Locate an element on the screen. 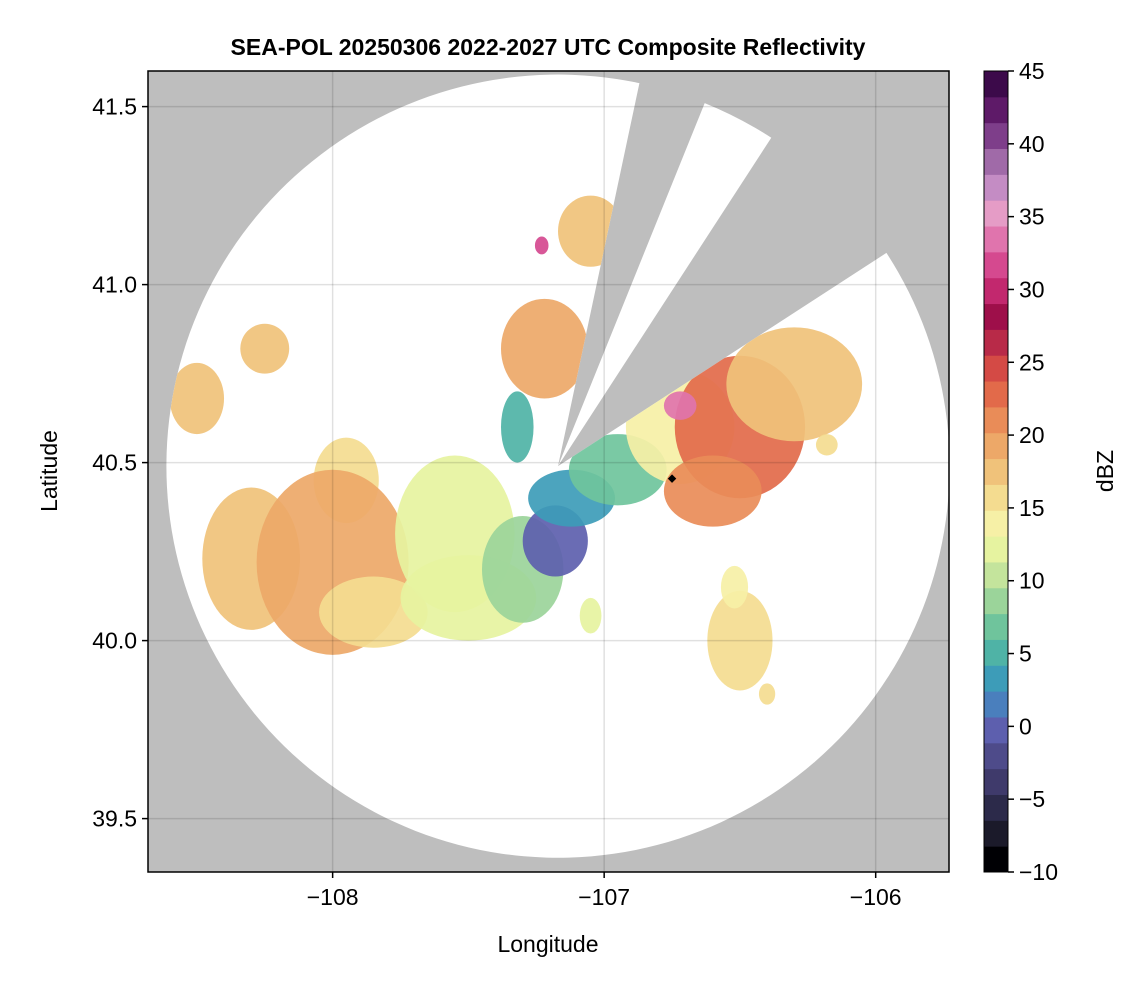 Image resolution: width=1146 pixels, height=990 pixels. x-tick-label: −107 is located at coordinates (604, 897).